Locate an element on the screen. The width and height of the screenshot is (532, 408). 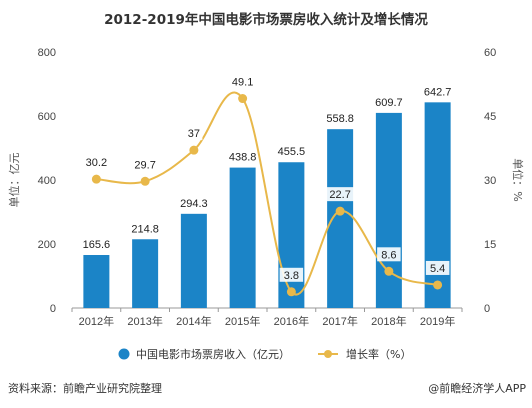
left-axis-tick-label: 400 is located at coordinates (47, 181).